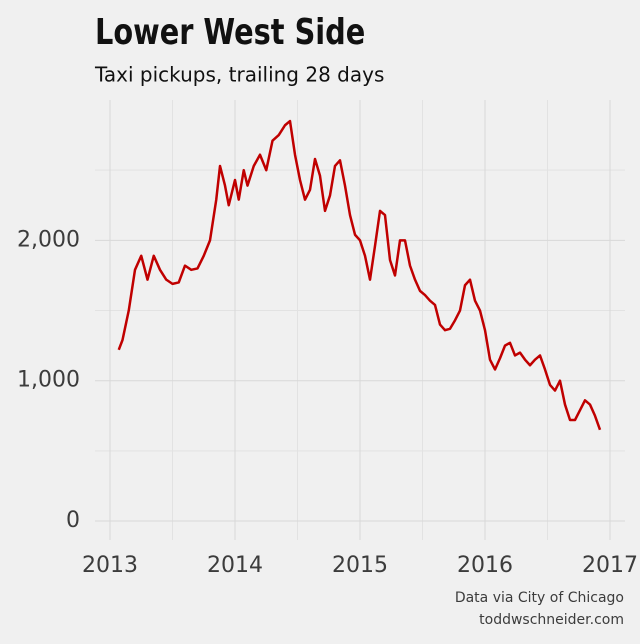 Image resolution: width=640 pixels, height=644 pixels. I want to click on chart-title: Lower West Side, so click(230, 32).